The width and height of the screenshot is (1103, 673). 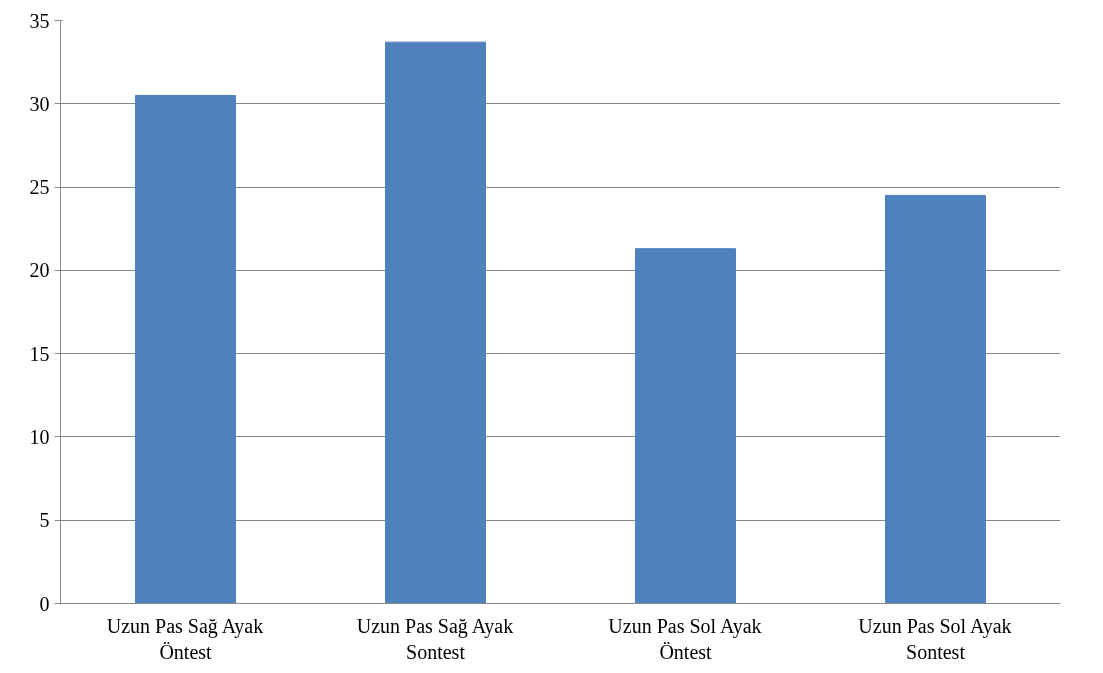 I want to click on x-tick-label: Uzun Pas Sağ Ayak Öntest, so click(x=185, y=638).